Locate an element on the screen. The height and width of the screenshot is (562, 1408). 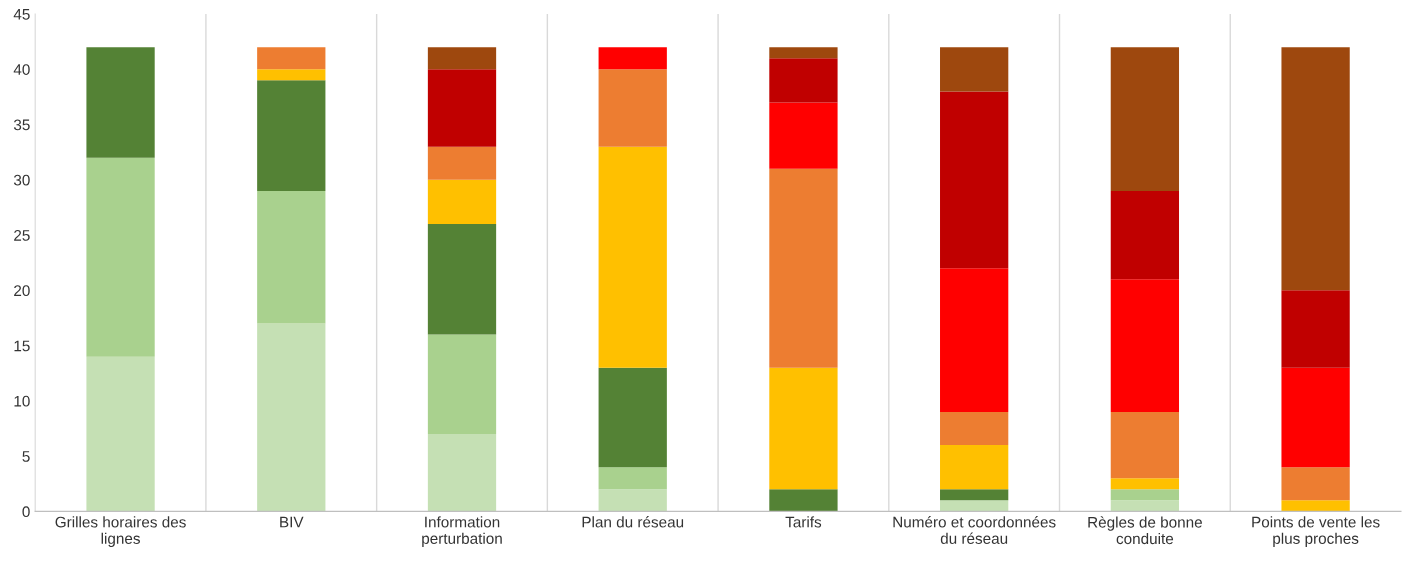
y-tick-label: 20 is located at coordinates (22, 291).